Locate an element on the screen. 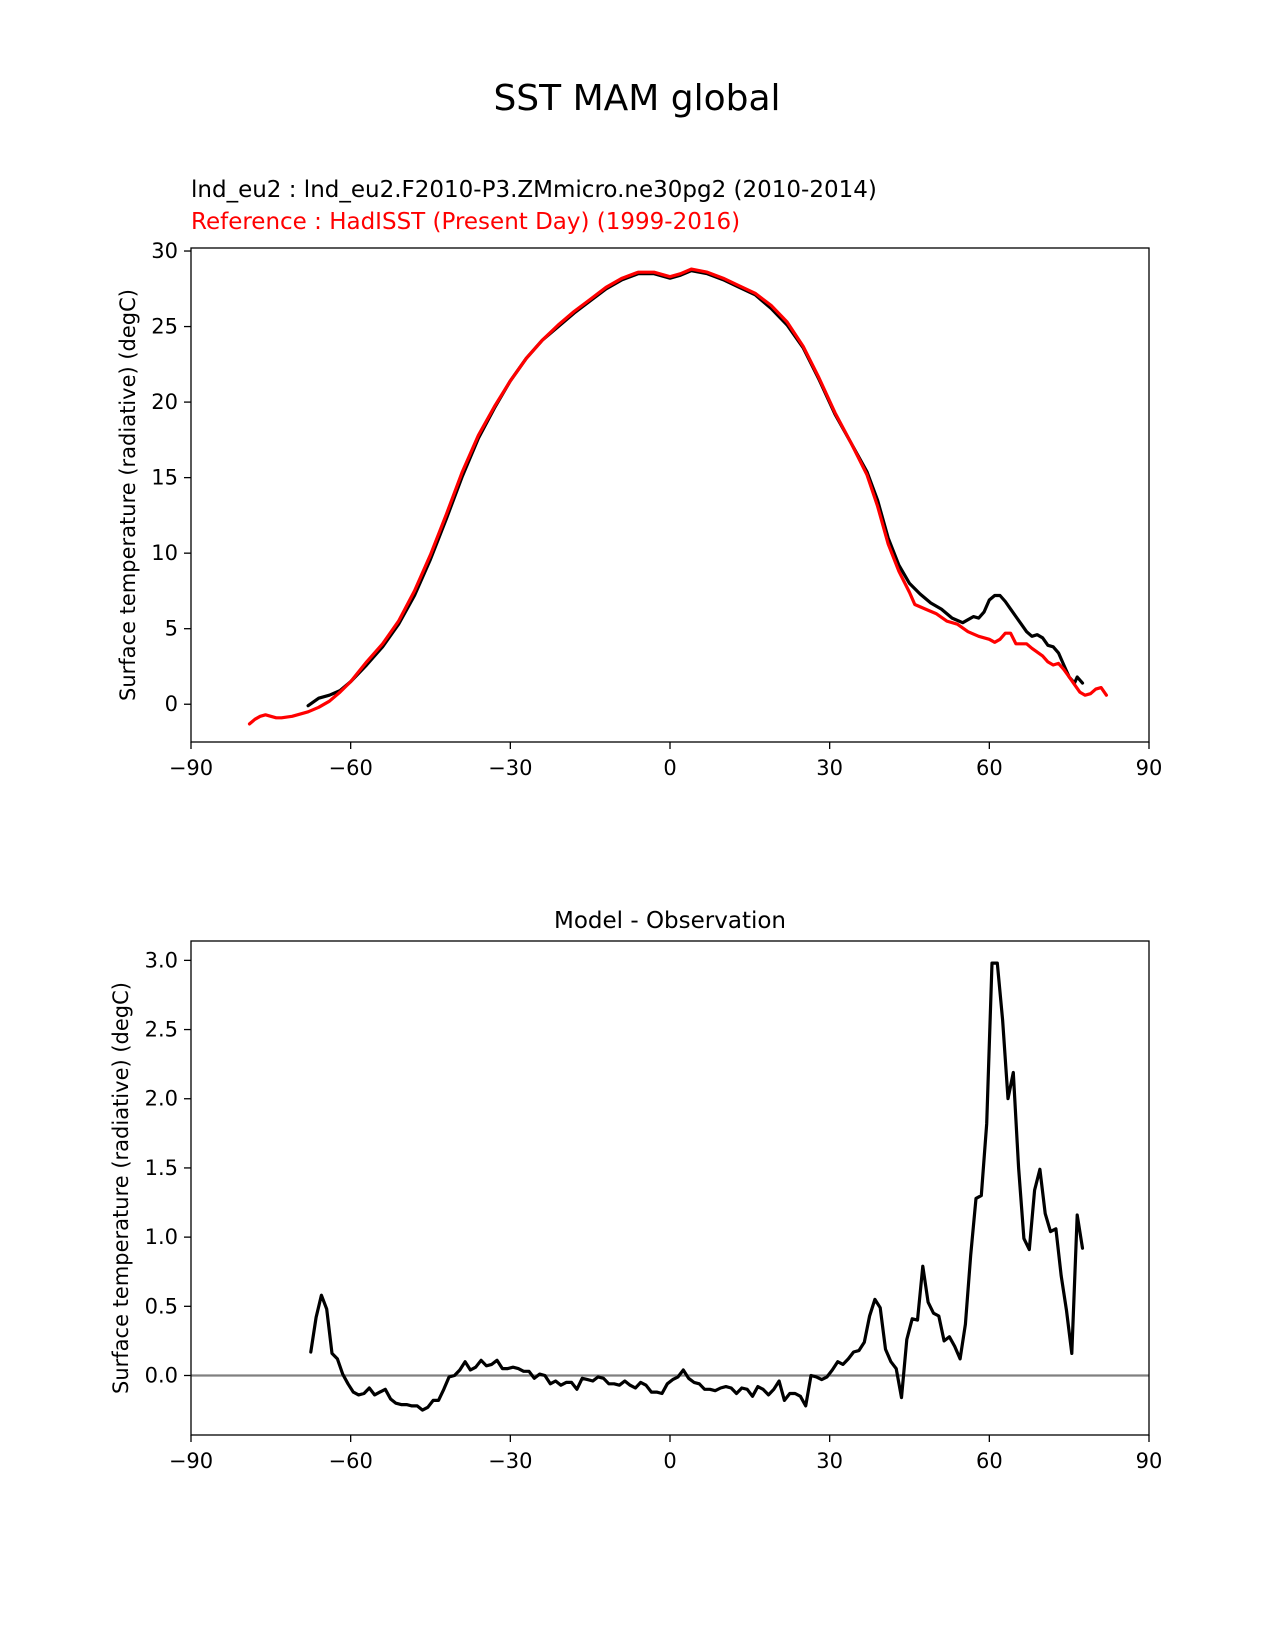 The height and width of the screenshot is (1650, 1275). y-tick-label: 2.0 is located at coordinates (161, 1099).